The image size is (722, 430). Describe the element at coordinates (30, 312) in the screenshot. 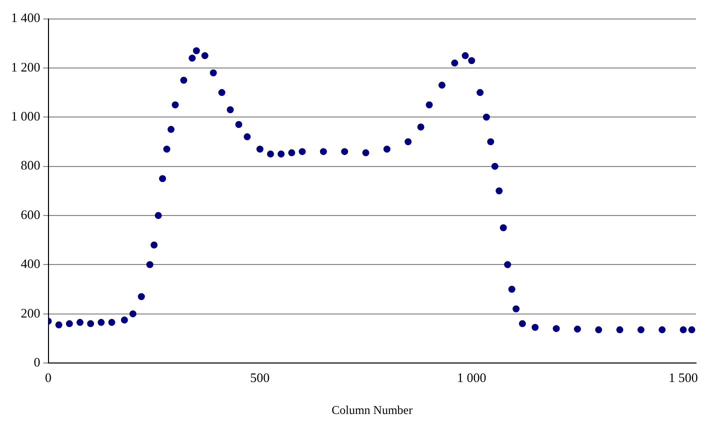

I see `y-tick-label: 200` at that location.